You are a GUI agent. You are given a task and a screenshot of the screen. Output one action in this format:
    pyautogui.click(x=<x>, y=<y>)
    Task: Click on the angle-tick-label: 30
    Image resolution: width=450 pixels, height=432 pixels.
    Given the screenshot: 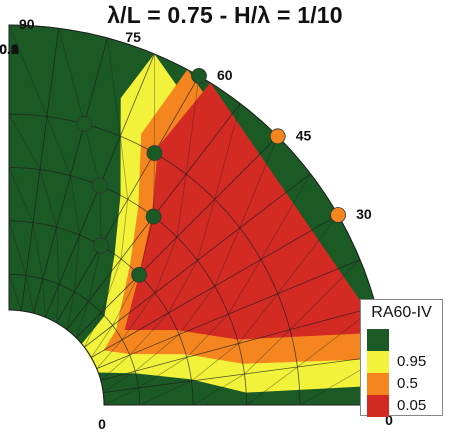 What is the action you would take?
    pyautogui.click(x=364, y=214)
    